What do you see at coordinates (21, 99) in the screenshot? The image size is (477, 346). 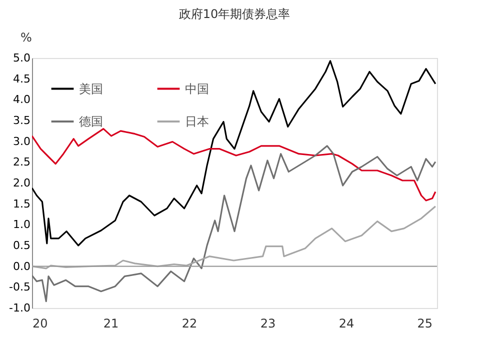 I see `y-tick-label: 4.0` at bounding box center [21, 99].